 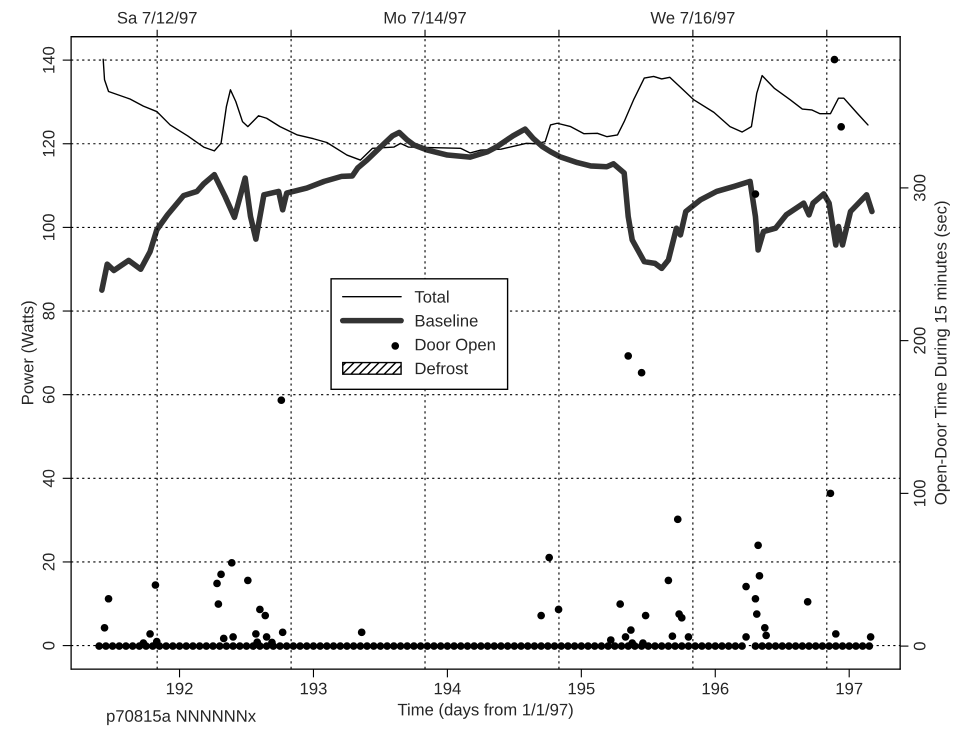 What do you see at coordinates (715, 688) in the screenshot?
I see `x-tick-label: 196` at bounding box center [715, 688].